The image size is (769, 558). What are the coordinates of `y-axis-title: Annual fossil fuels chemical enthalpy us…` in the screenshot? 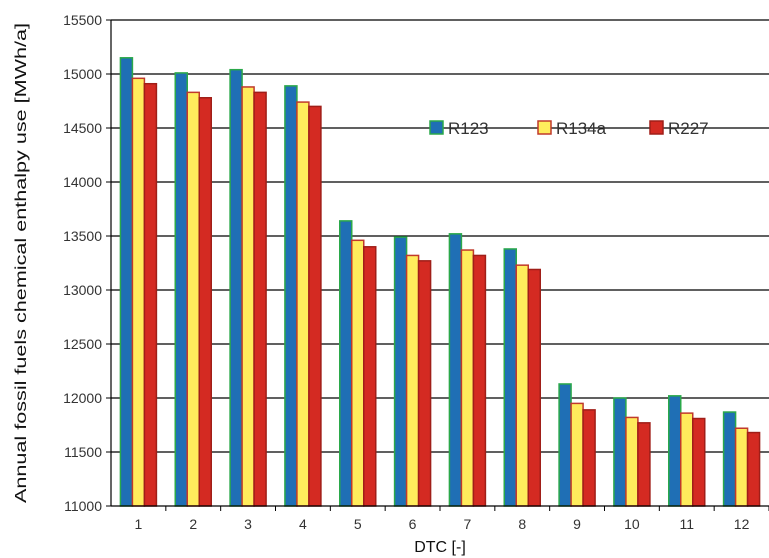 It's located at (21, 263).